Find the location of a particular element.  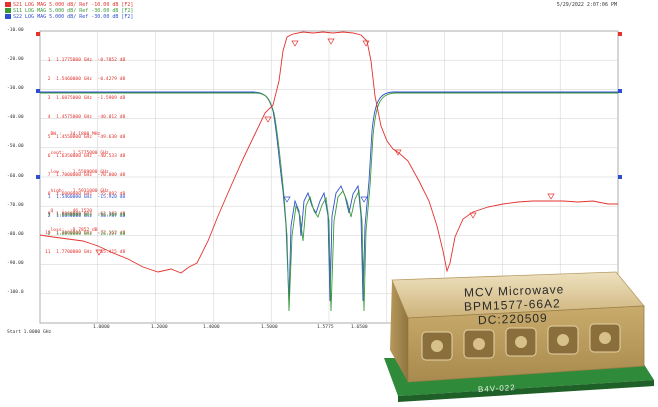

marker-row: 1 1.1775000 GHz -0.7852 dB is located at coordinates (85, 60).